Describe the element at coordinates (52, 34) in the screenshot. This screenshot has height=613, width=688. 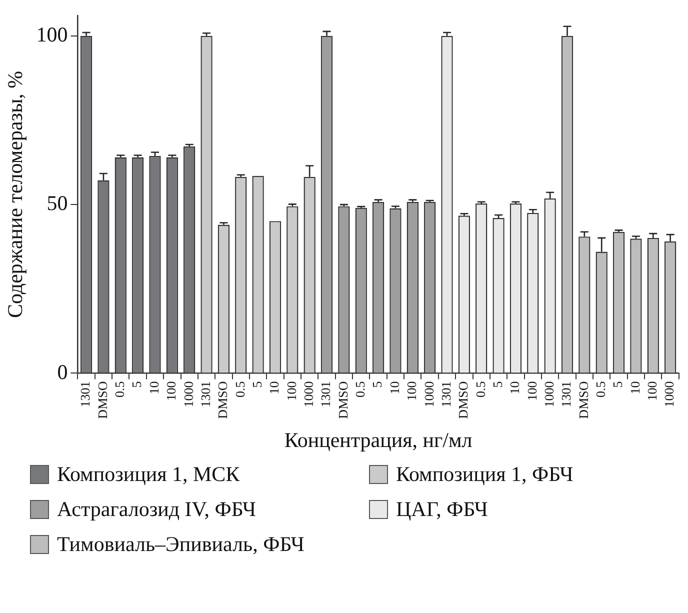
I see `y-tick-label: 100` at that location.